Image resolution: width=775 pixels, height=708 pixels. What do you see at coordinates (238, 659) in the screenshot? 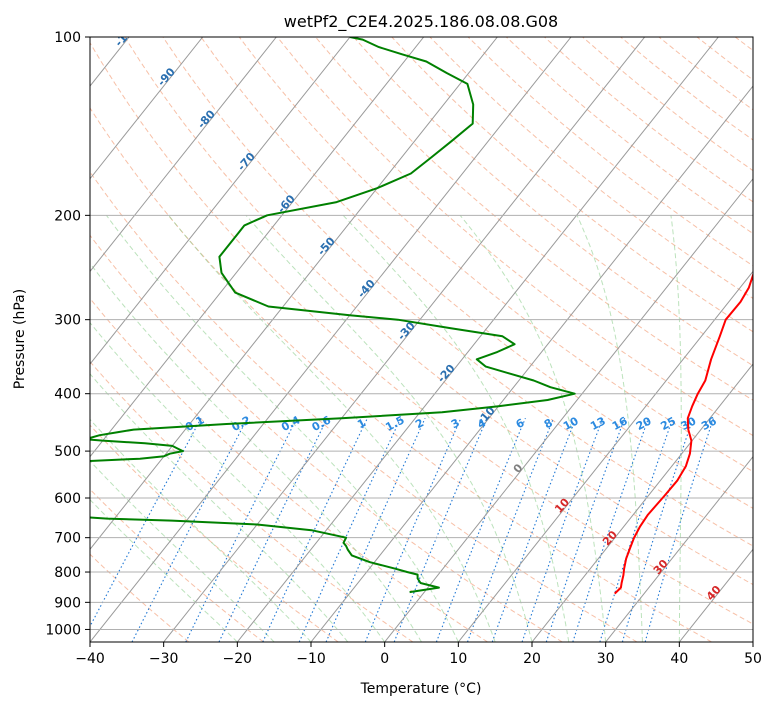
I see `x-tick-label: −20` at bounding box center [238, 659].